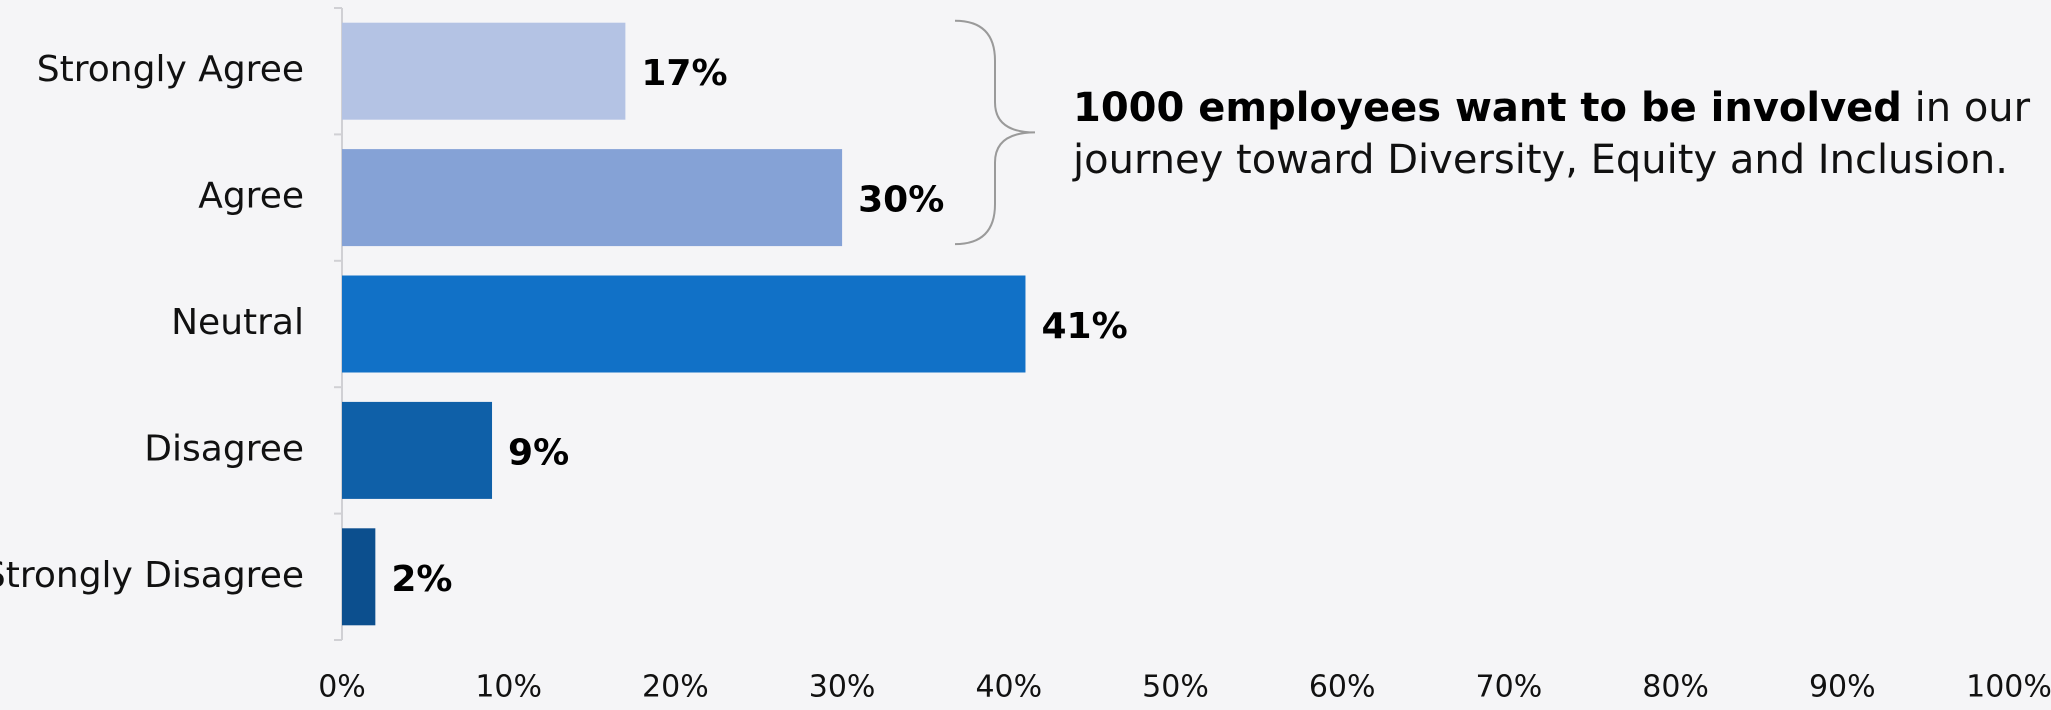 The image size is (2051, 710). Describe the element at coordinates (675, 687) in the screenshot. I see `x-tick-label: 20%` at that location.